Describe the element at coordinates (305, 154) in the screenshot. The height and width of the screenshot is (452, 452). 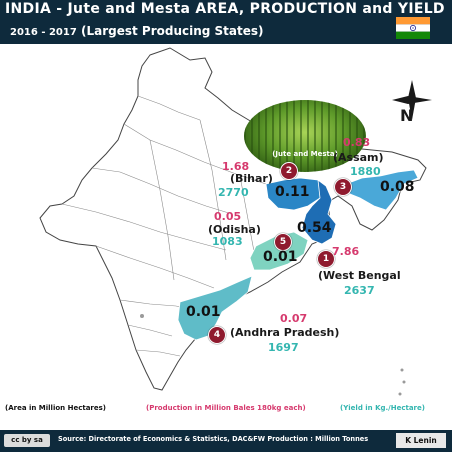
I see `photo-caption: (Jute and Mesta)` at that location.